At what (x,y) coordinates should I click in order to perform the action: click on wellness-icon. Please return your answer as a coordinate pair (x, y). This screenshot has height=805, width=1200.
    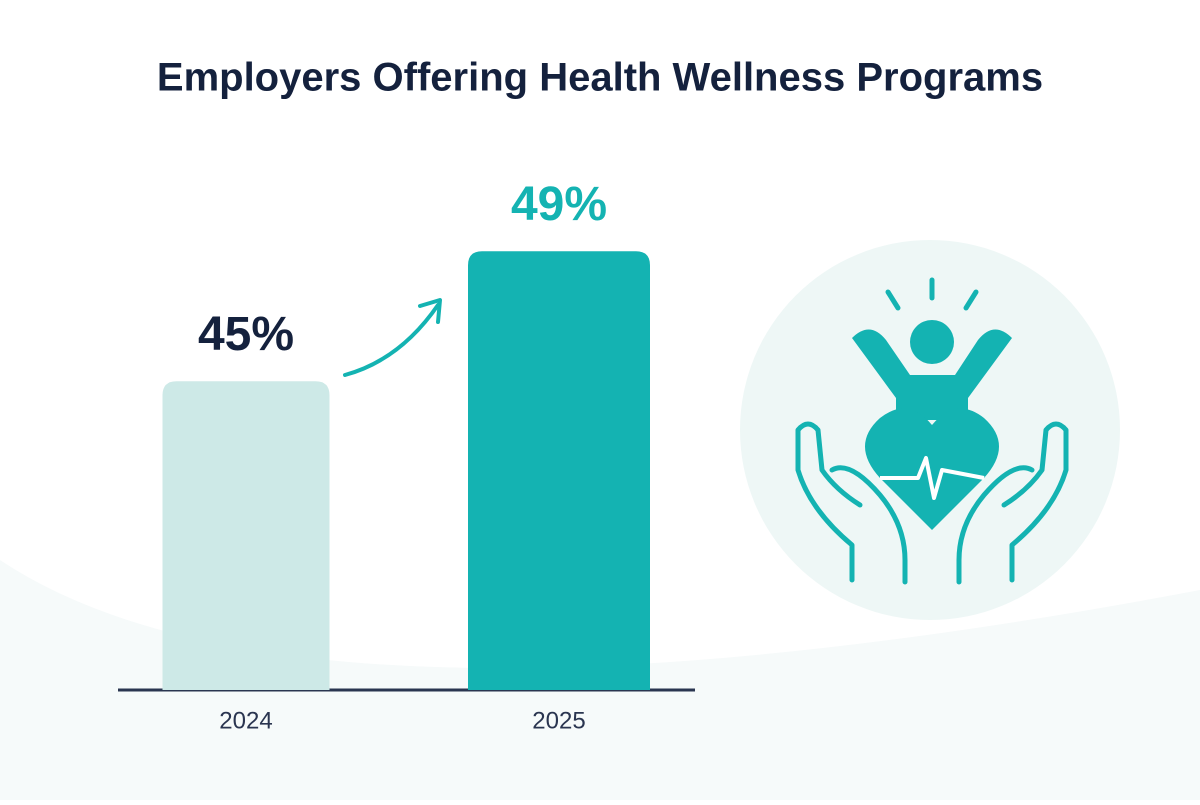
    Looking at the image, I should click on (930, 430).